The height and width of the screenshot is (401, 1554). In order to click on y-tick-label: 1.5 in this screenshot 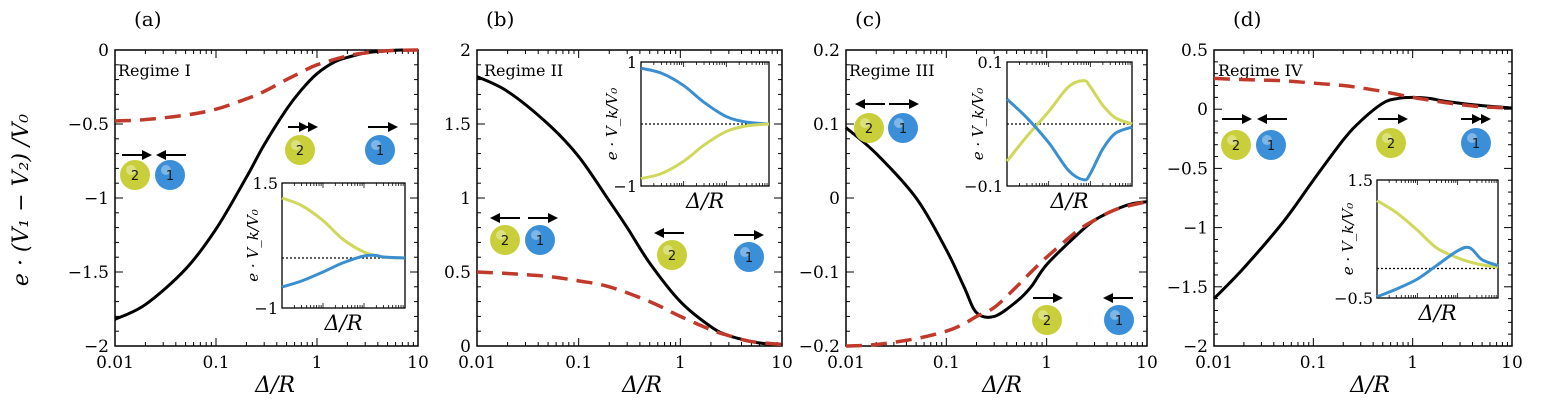, I will do `click(457, 125)`.